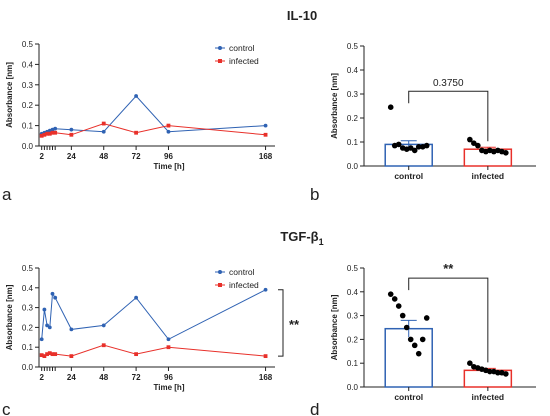 Image resolution: width=550 pixels, height=416 pixels. I want to click on comparison-label: 0.3750, so click(448, 83).